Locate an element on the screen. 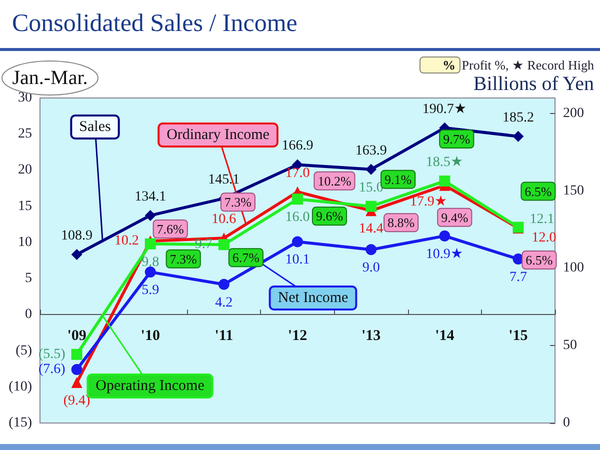  data-label: 190.7★ is located at coordinates (444, 109).